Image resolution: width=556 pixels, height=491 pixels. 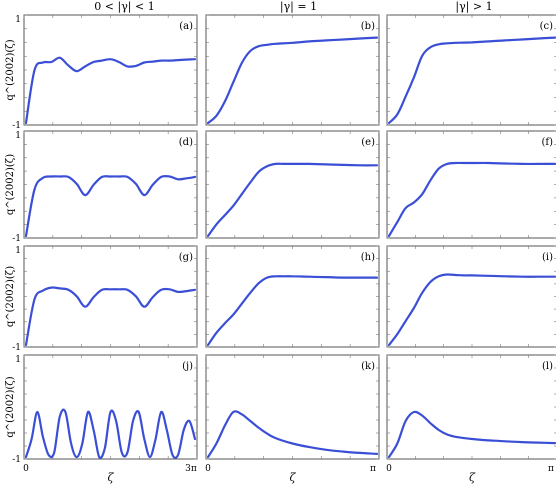 I want to click on panel-label: (l), so click(x=547, y=366).